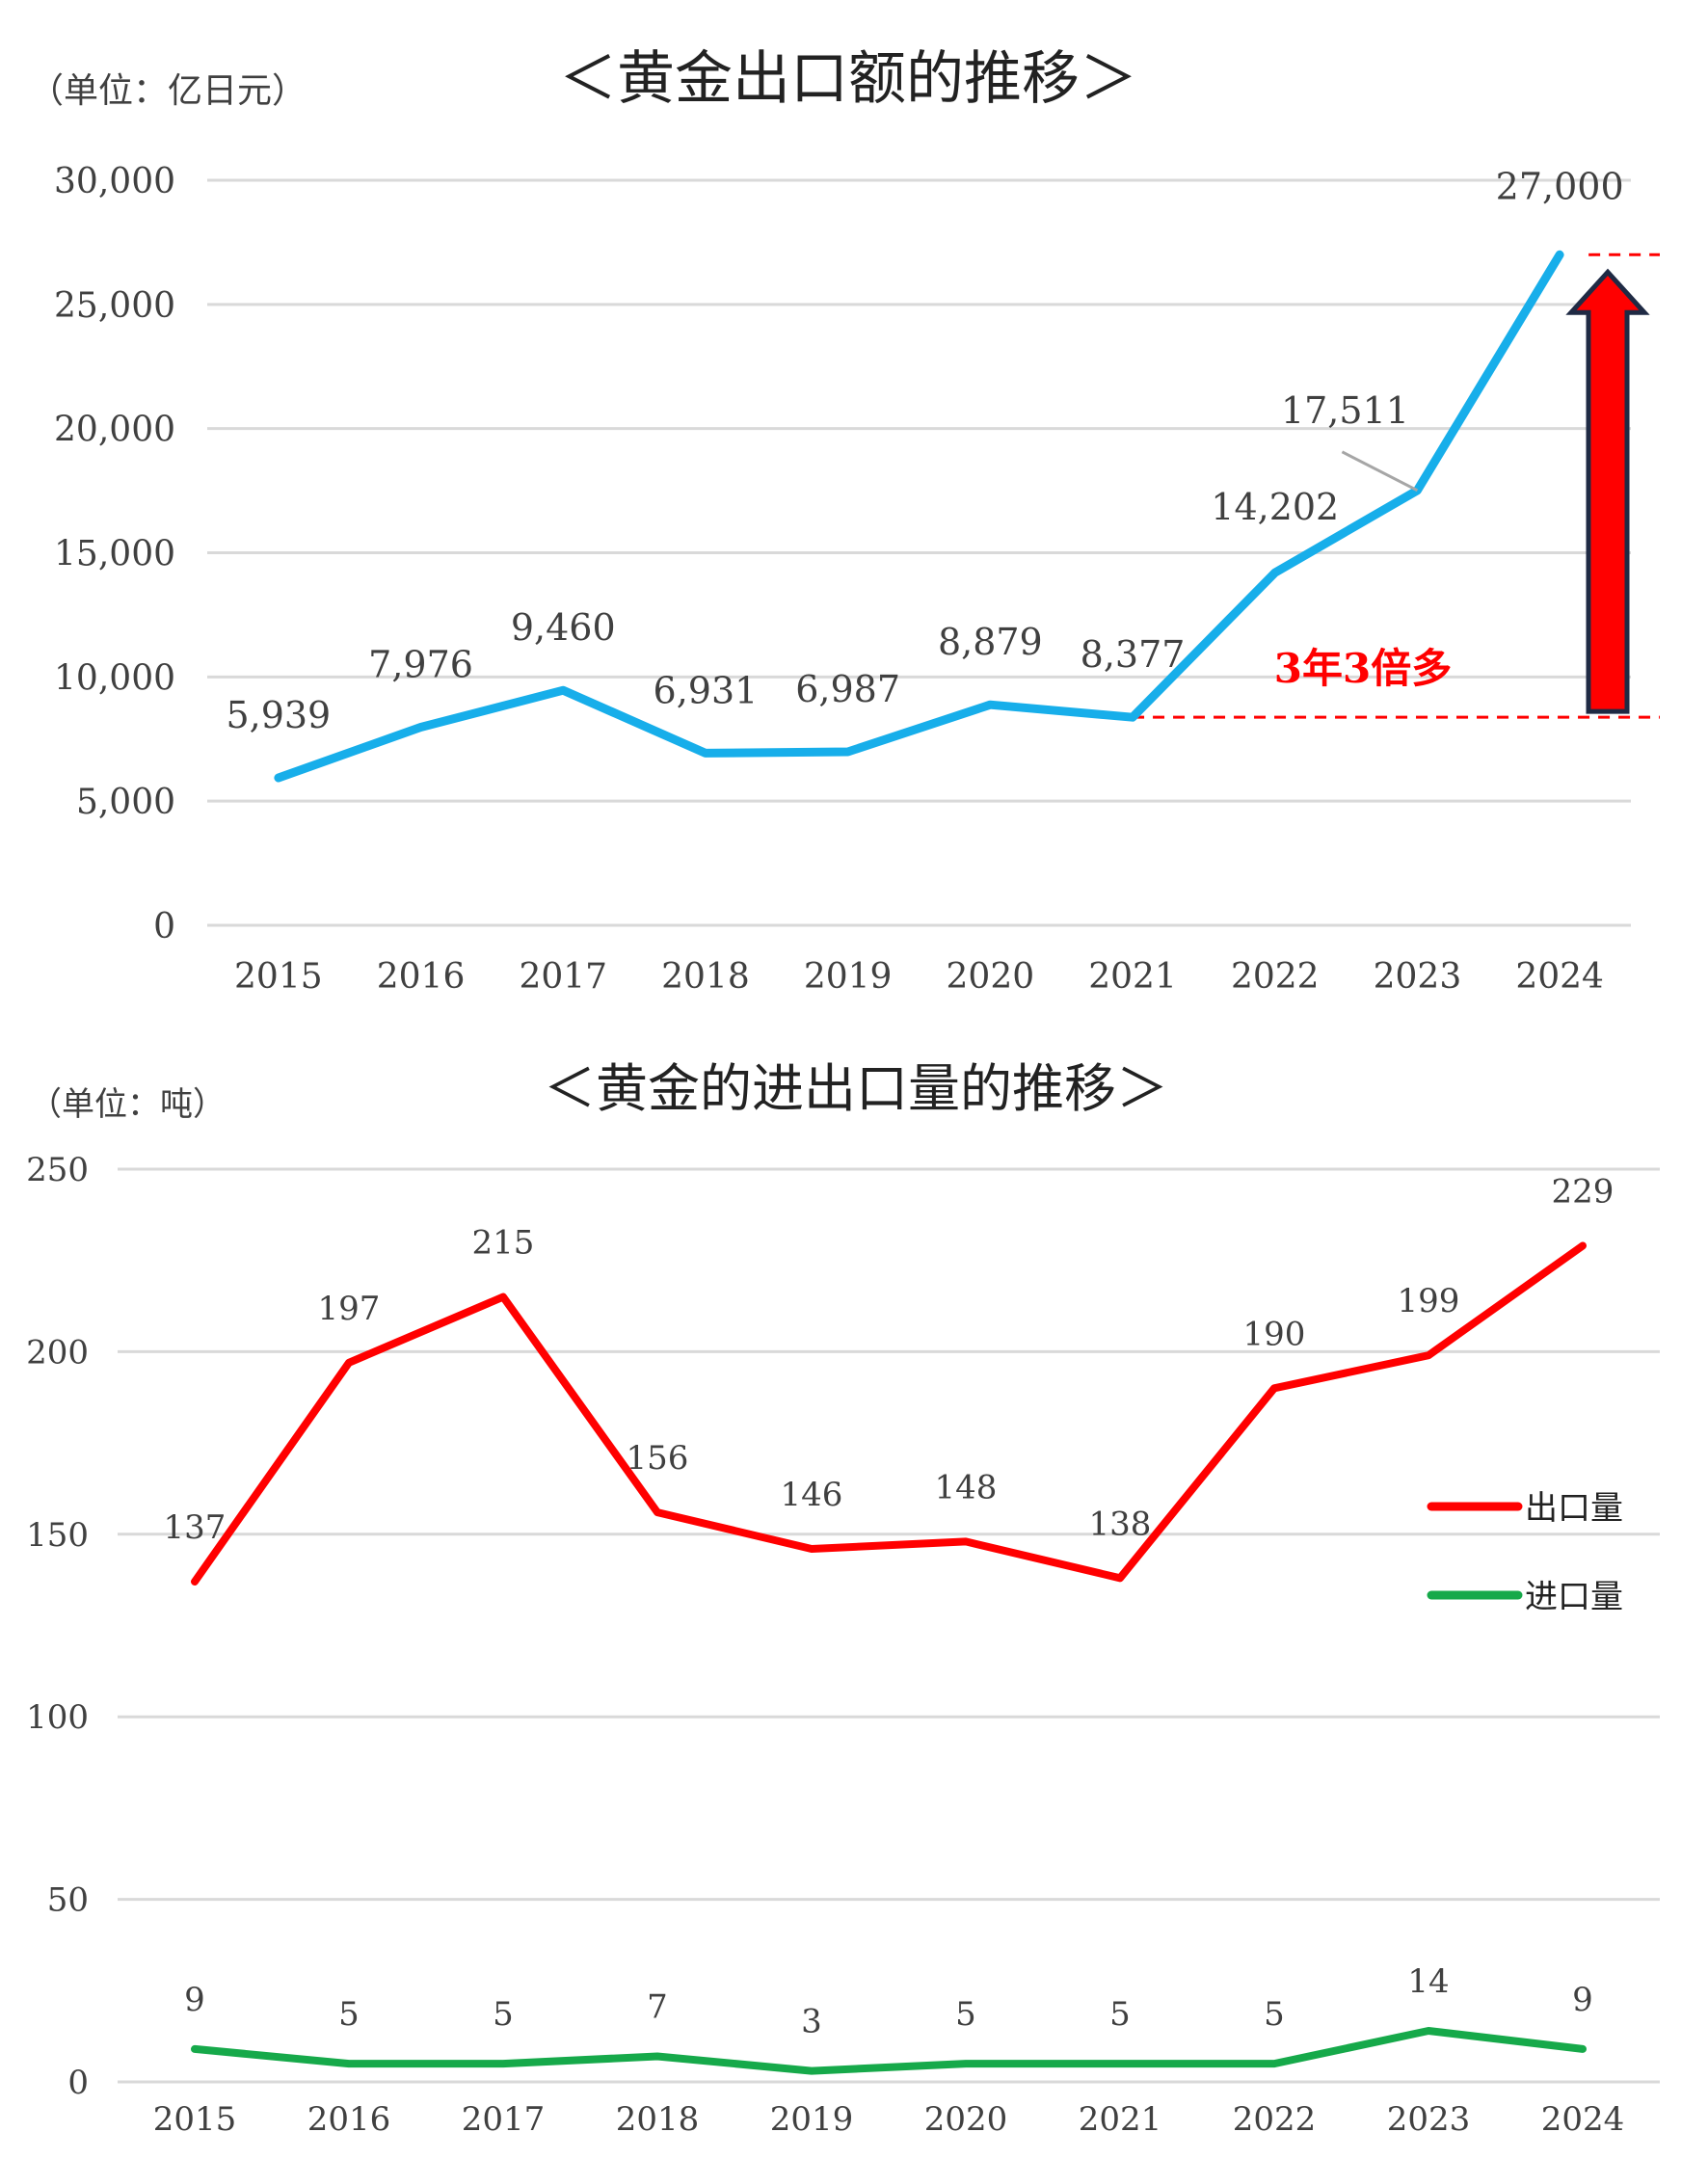 Image resolution: width=1708 pixels, height=2159 pixels. What do you see at coordinates (114, 306) in the screenshot?
I see `chart1-y-tick-label: 25,000` at bounding box center [114, 306].